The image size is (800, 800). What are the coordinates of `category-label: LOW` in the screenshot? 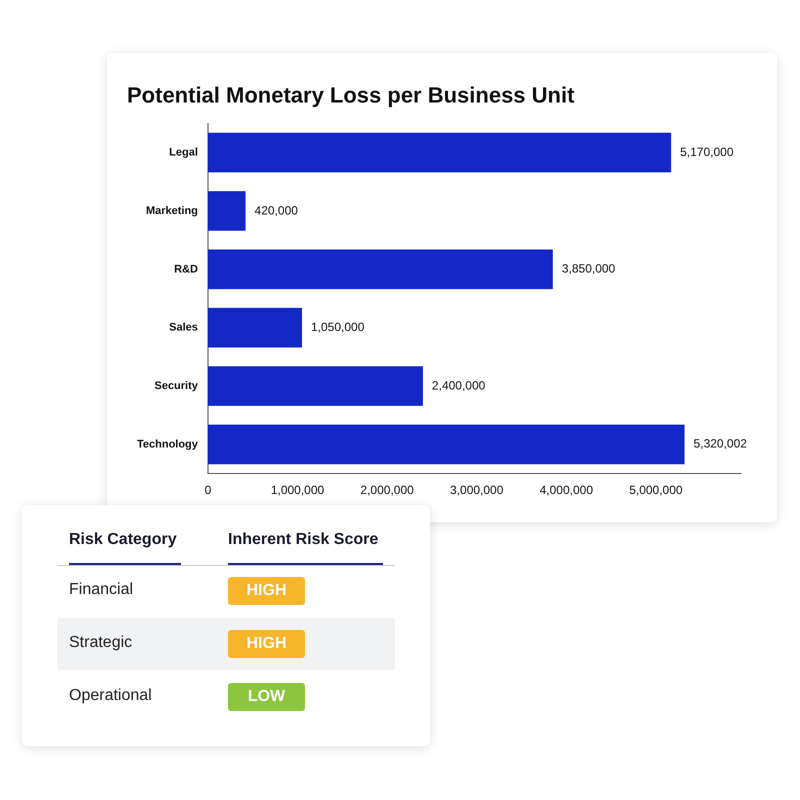 It's located at (266, 697).